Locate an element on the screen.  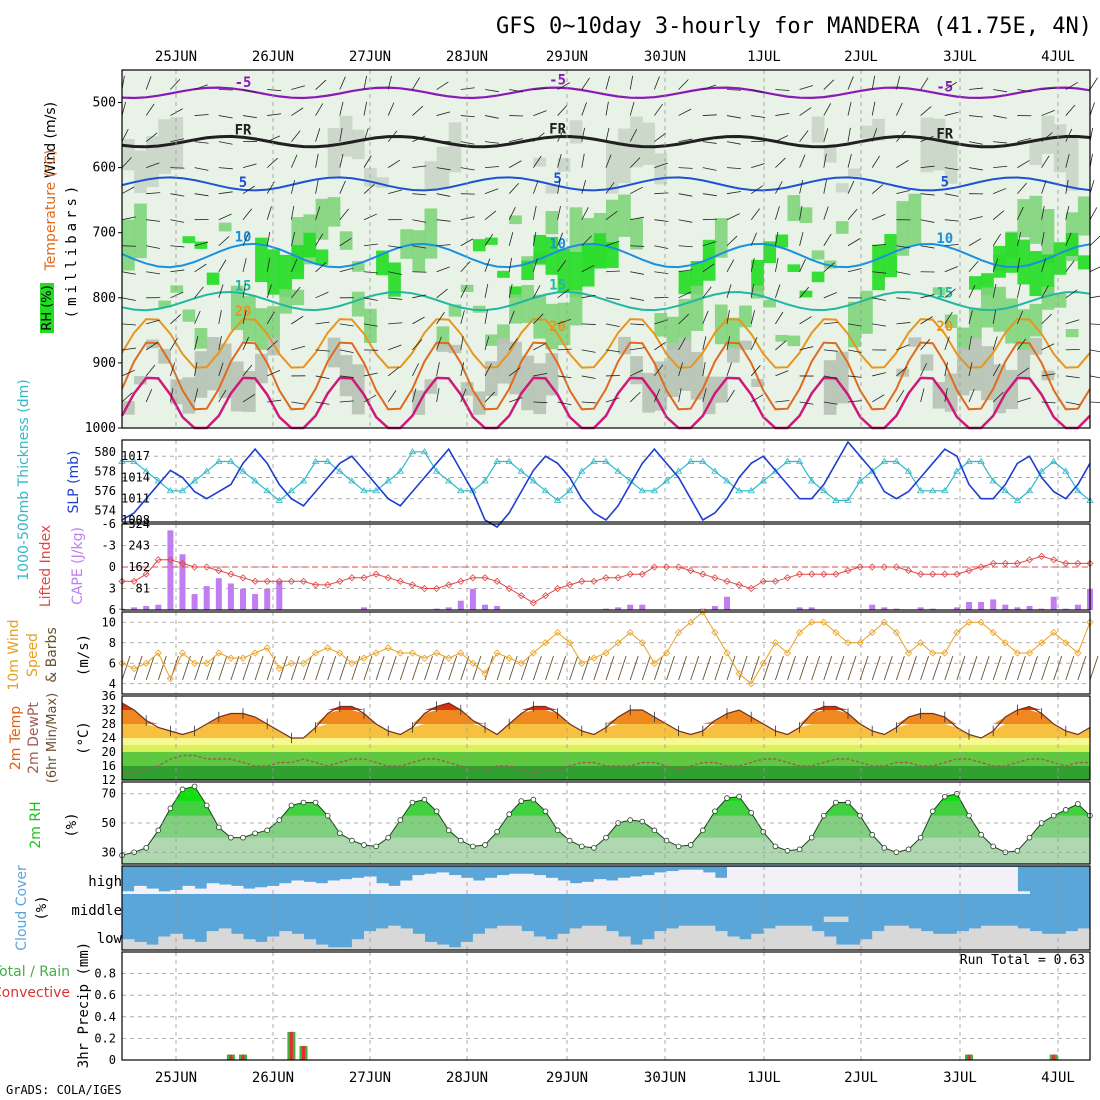
slp-line is located at coordinates (606, 484).